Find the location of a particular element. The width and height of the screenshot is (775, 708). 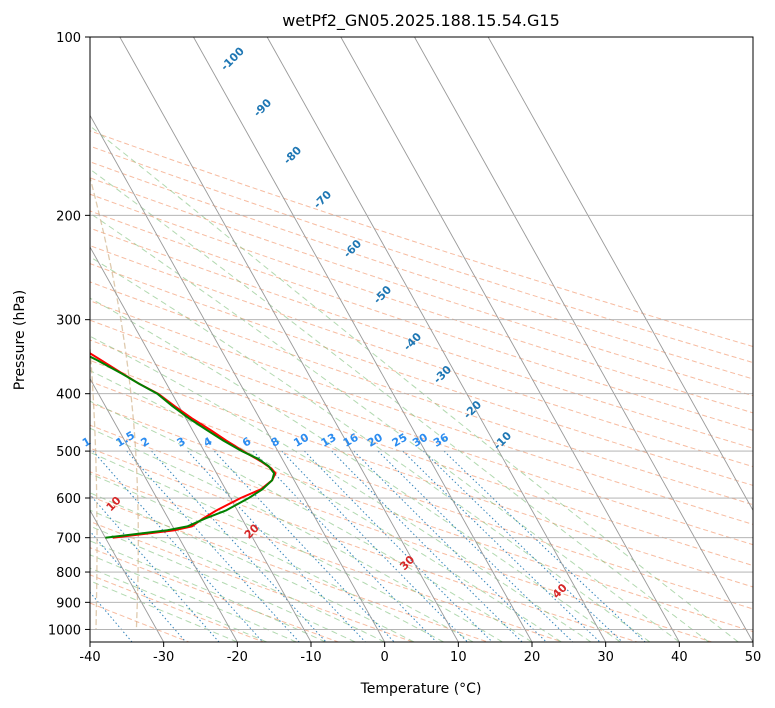

y-tick-label: 900 is located at coordinates (68, 603).